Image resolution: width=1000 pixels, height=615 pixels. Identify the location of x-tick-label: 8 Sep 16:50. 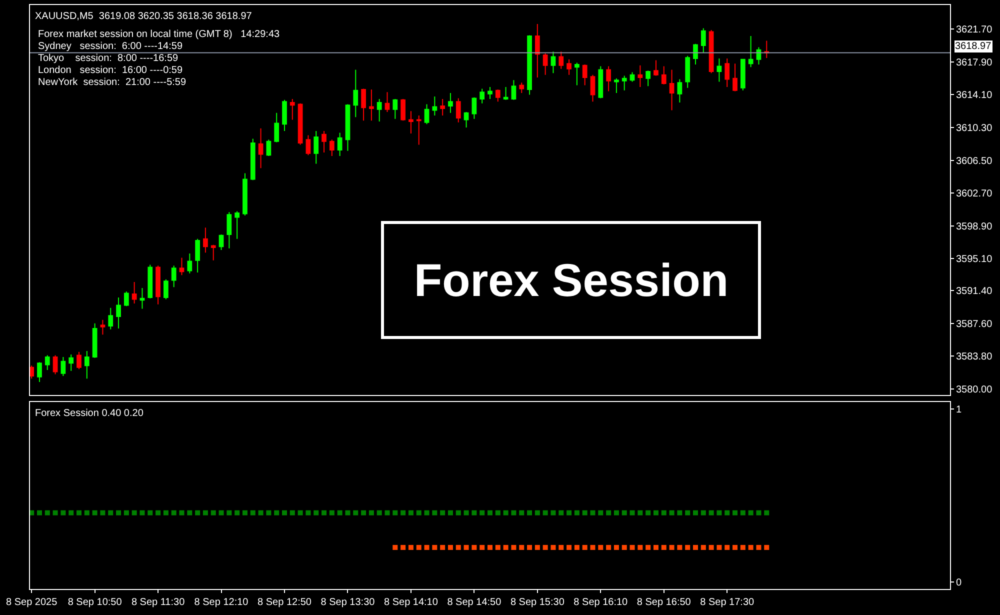
(664, 602).